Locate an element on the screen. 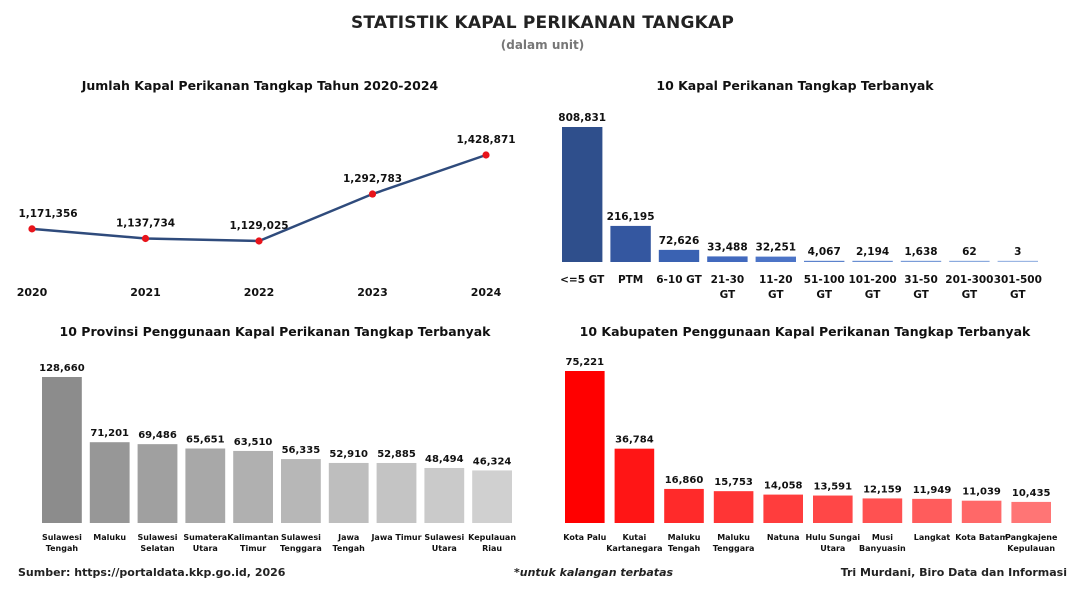  size-x-tick: 301-500 is located at coordinates (1018, 280).